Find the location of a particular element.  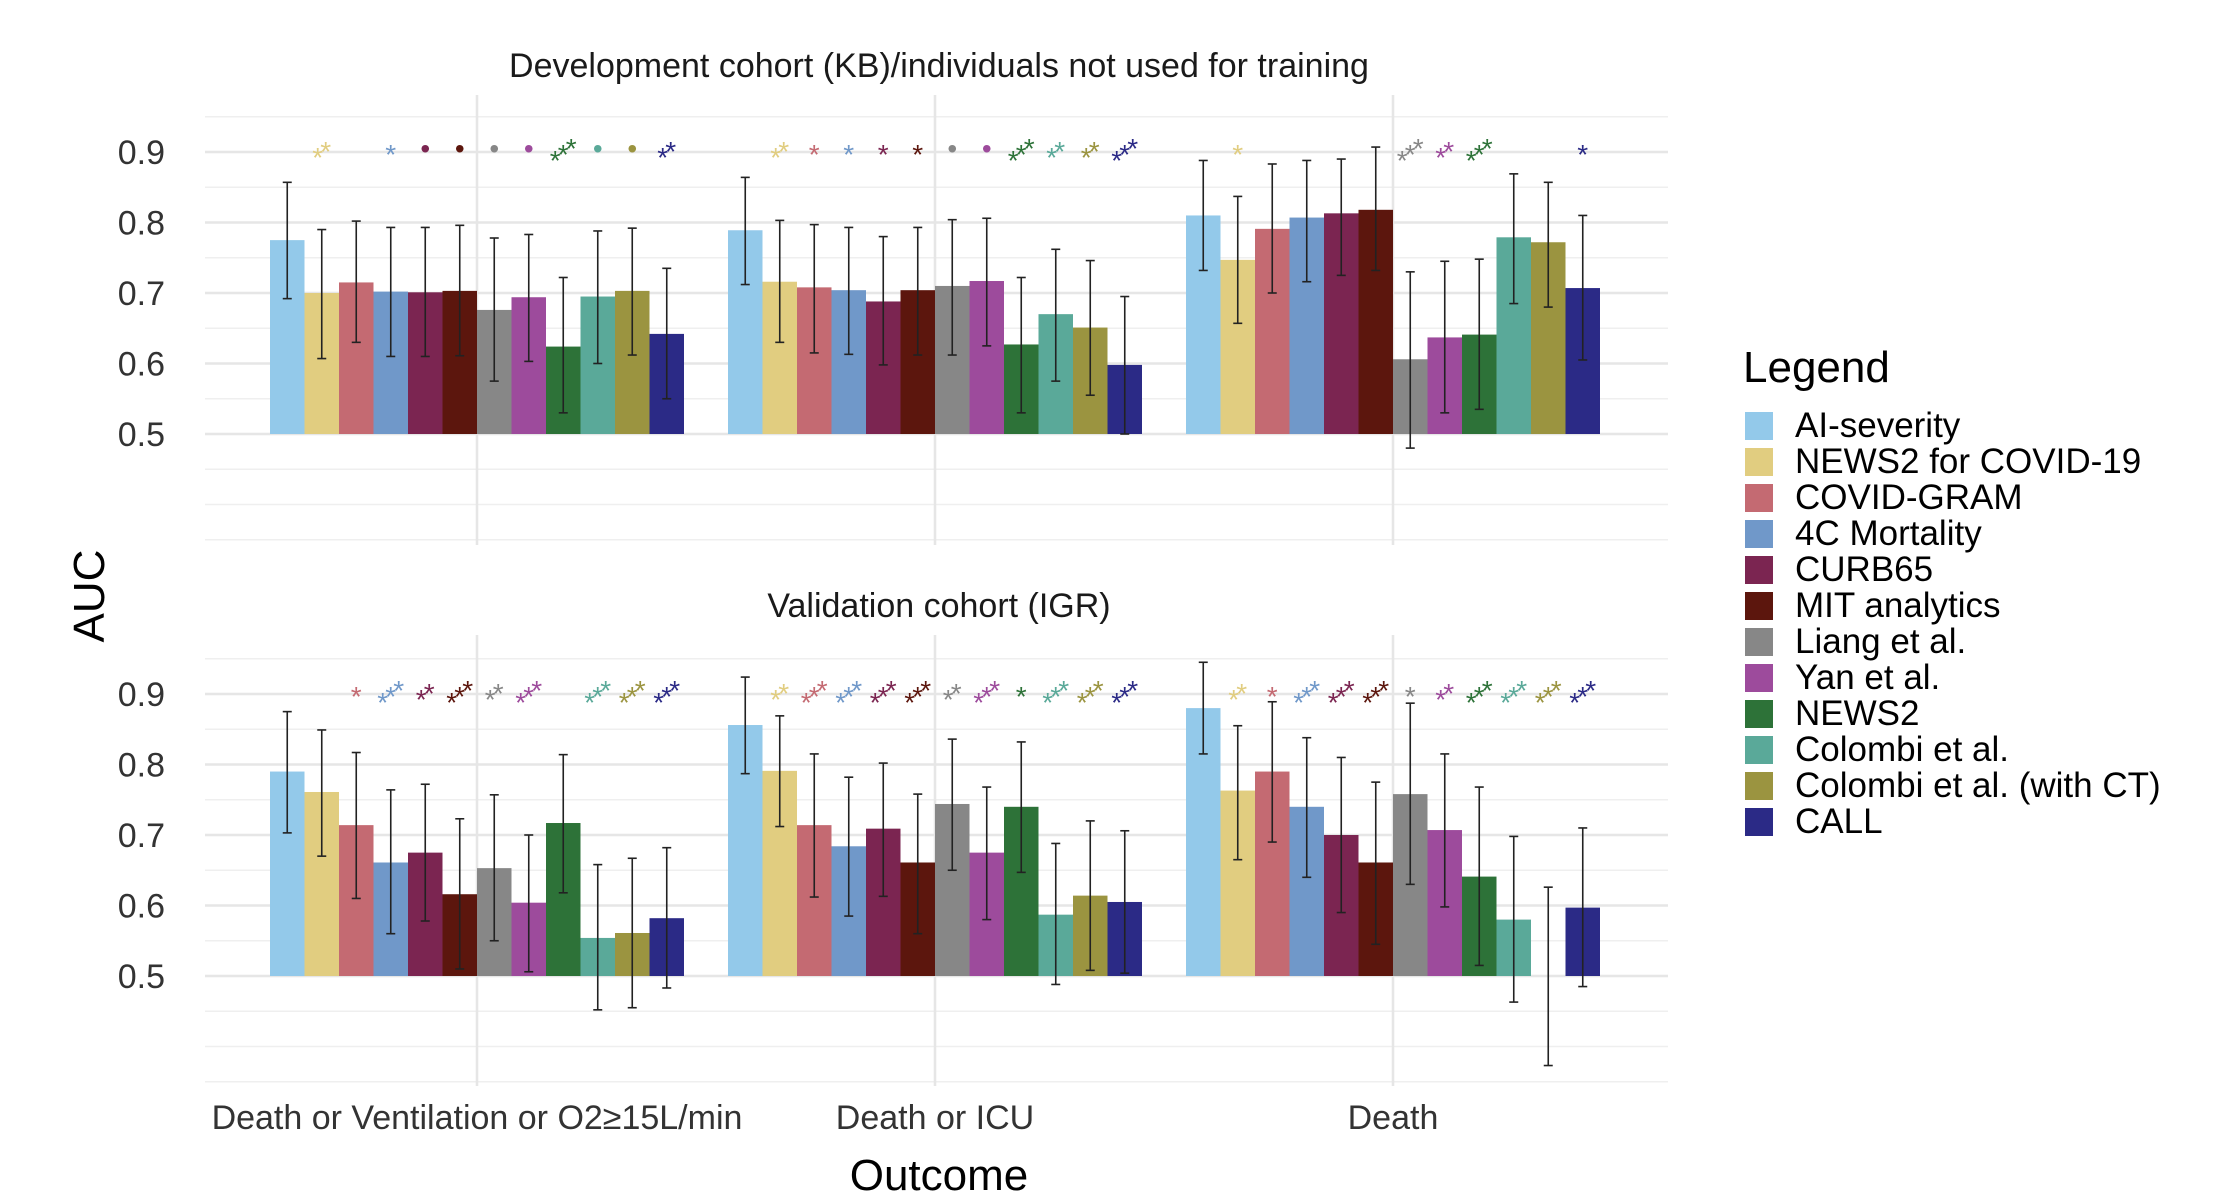

legend-label: Yan et al. is located at coordinates (1867, 677).